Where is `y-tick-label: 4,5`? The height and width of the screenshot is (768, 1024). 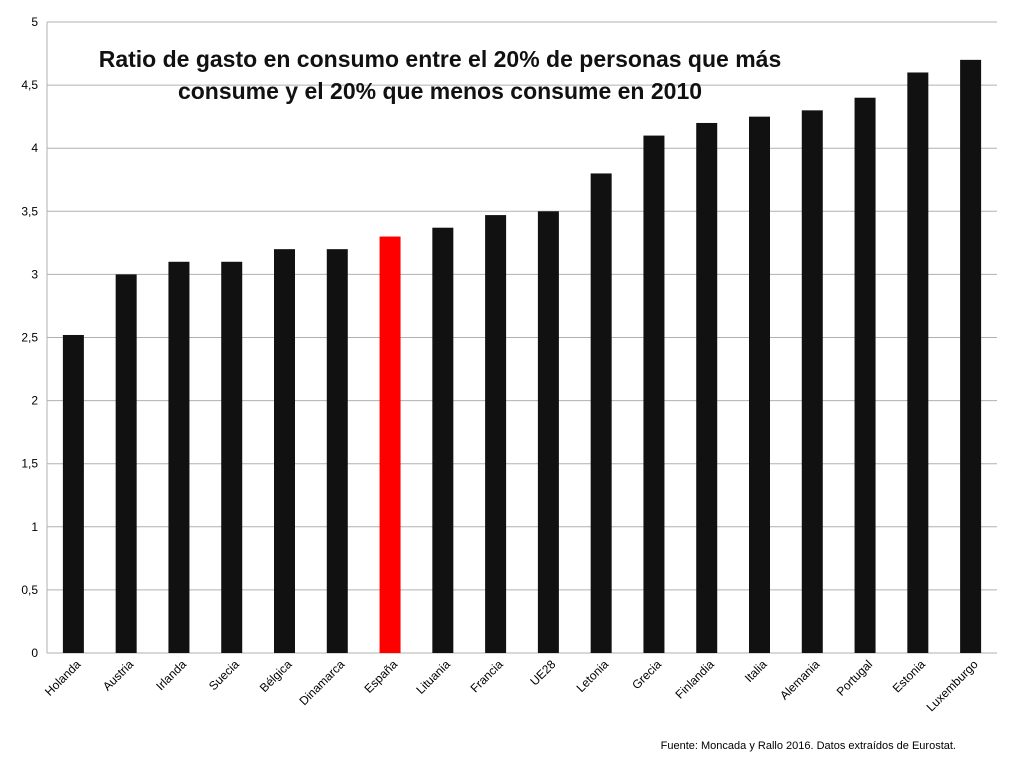 y-tick-label: 4,5 is located at coordinates (29, 85).